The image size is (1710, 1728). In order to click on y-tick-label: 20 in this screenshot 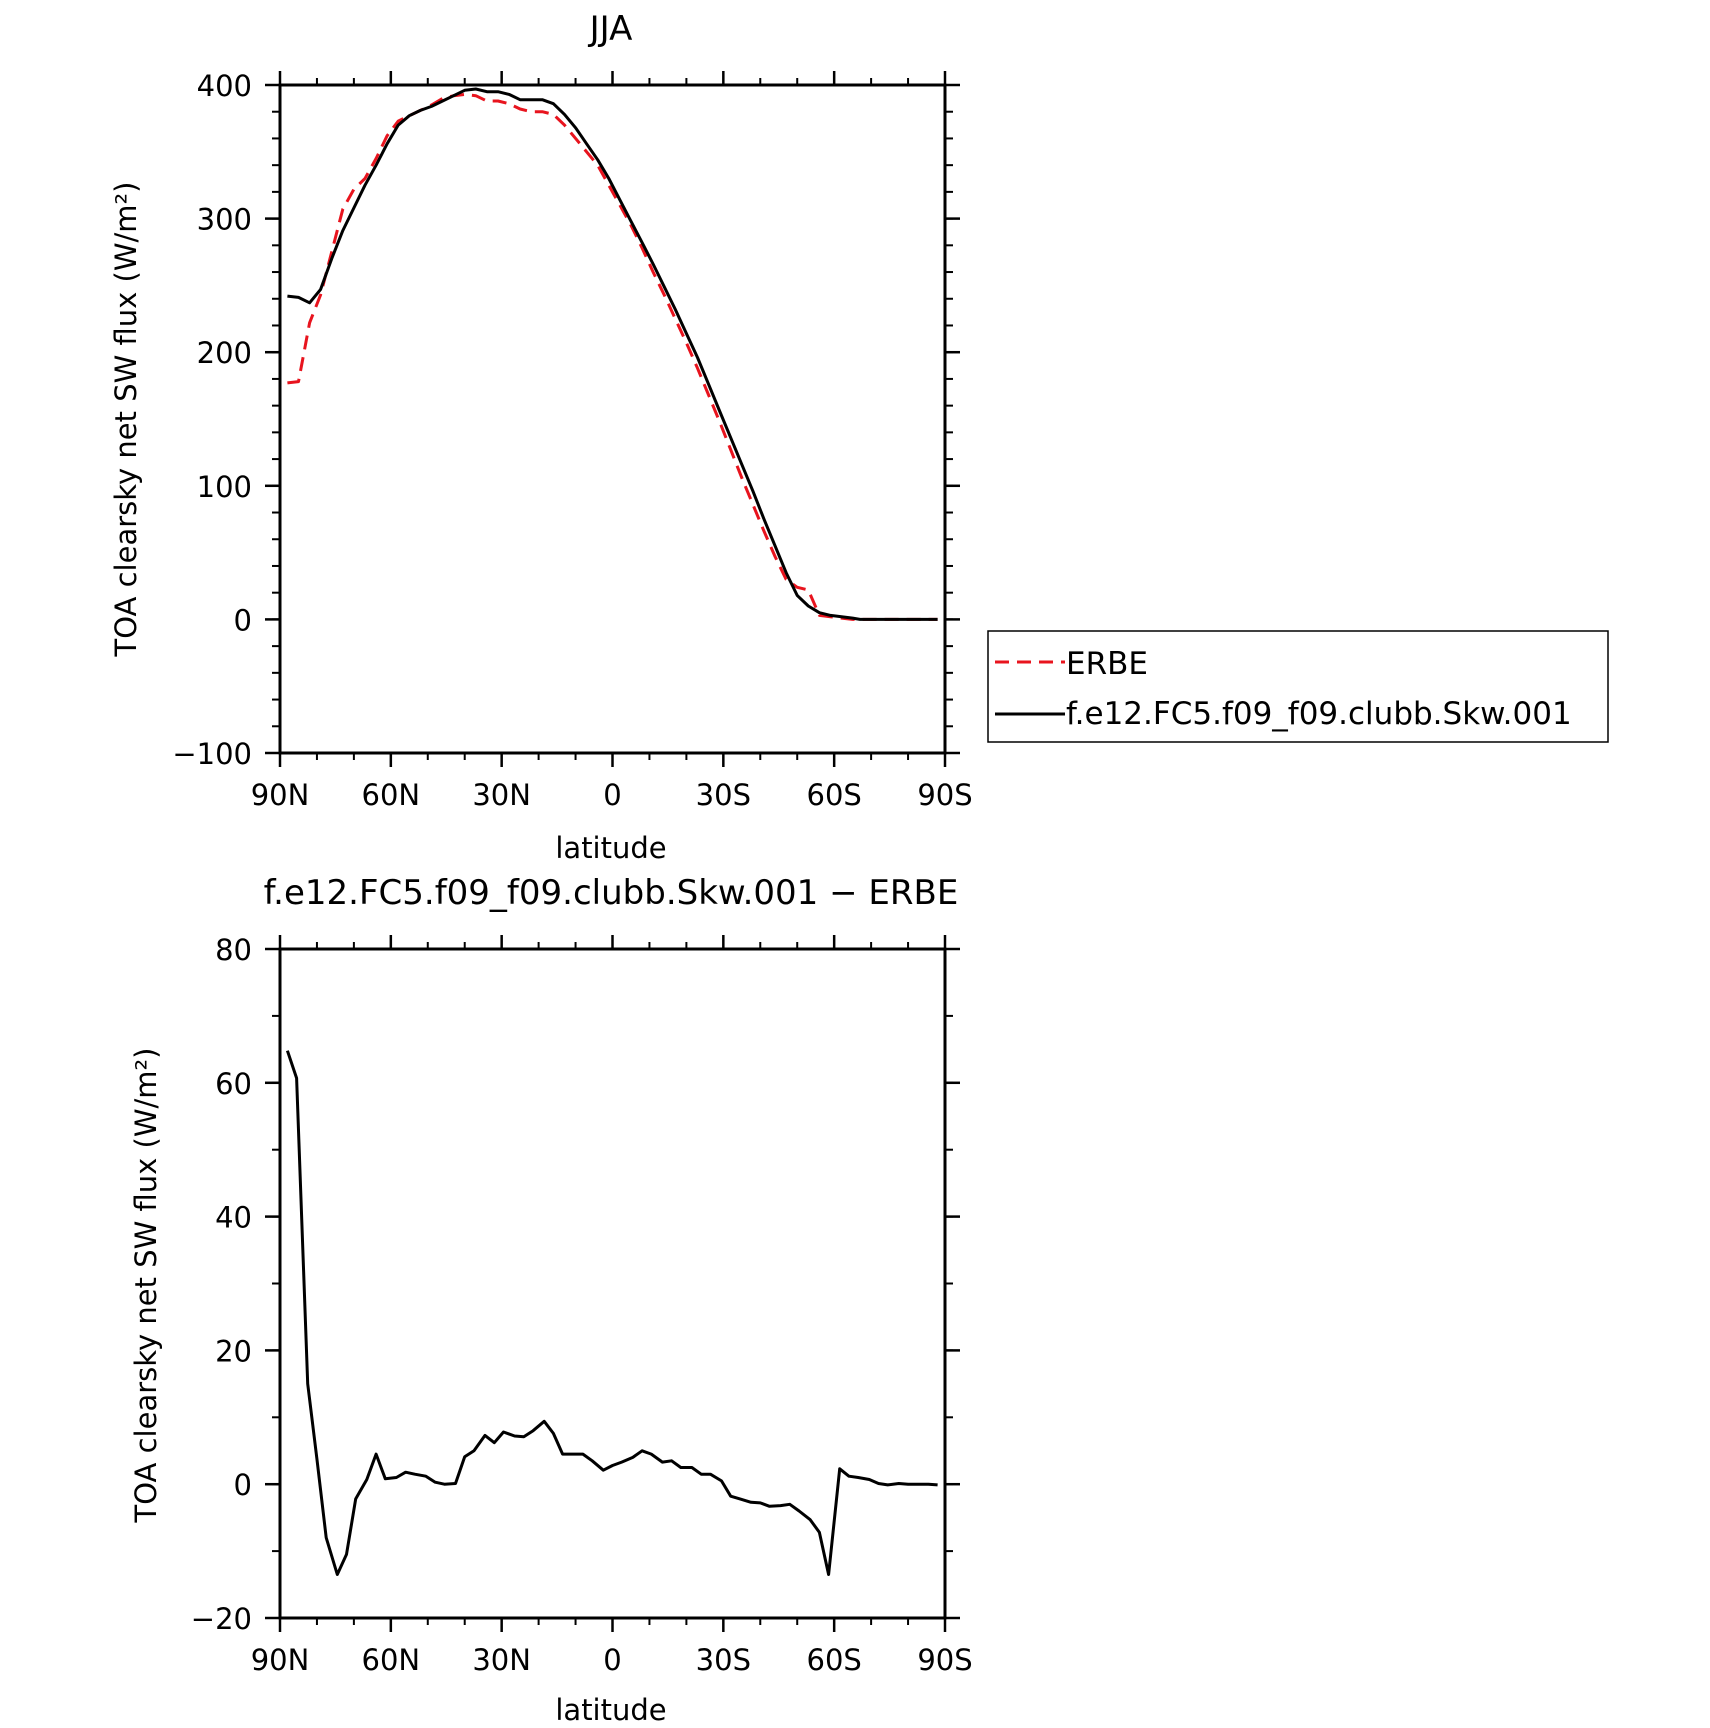, I will do `click(233, 1351)`.